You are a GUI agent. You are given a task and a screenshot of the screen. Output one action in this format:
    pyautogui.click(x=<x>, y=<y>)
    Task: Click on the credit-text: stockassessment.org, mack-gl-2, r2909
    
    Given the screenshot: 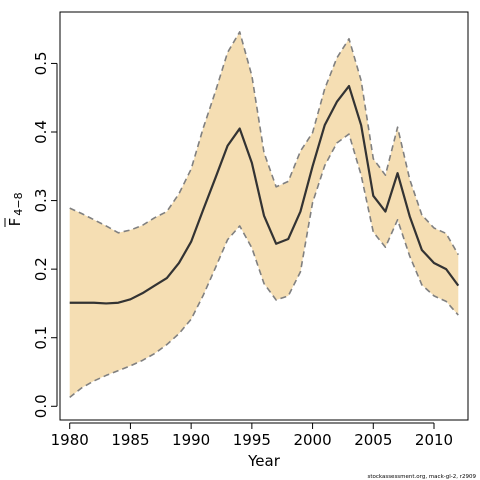 What is the action you would take?
    pyautogui.click(x=421, y=477)
    